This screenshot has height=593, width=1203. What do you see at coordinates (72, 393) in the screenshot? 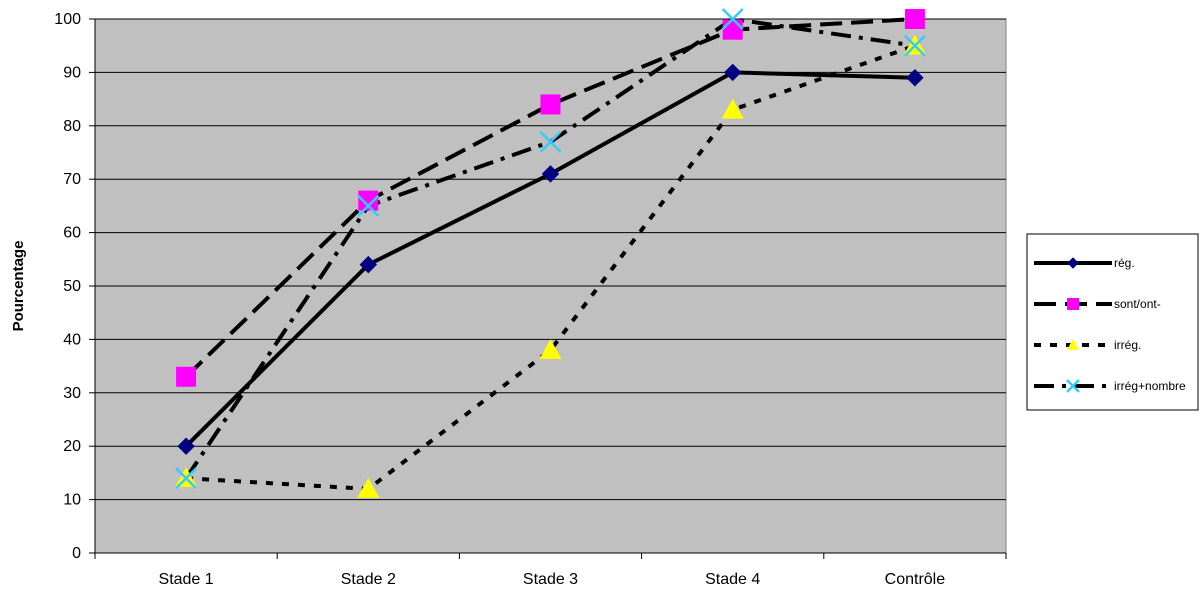
I see `y-tick-label: 30` at bounding box center [72, 393].